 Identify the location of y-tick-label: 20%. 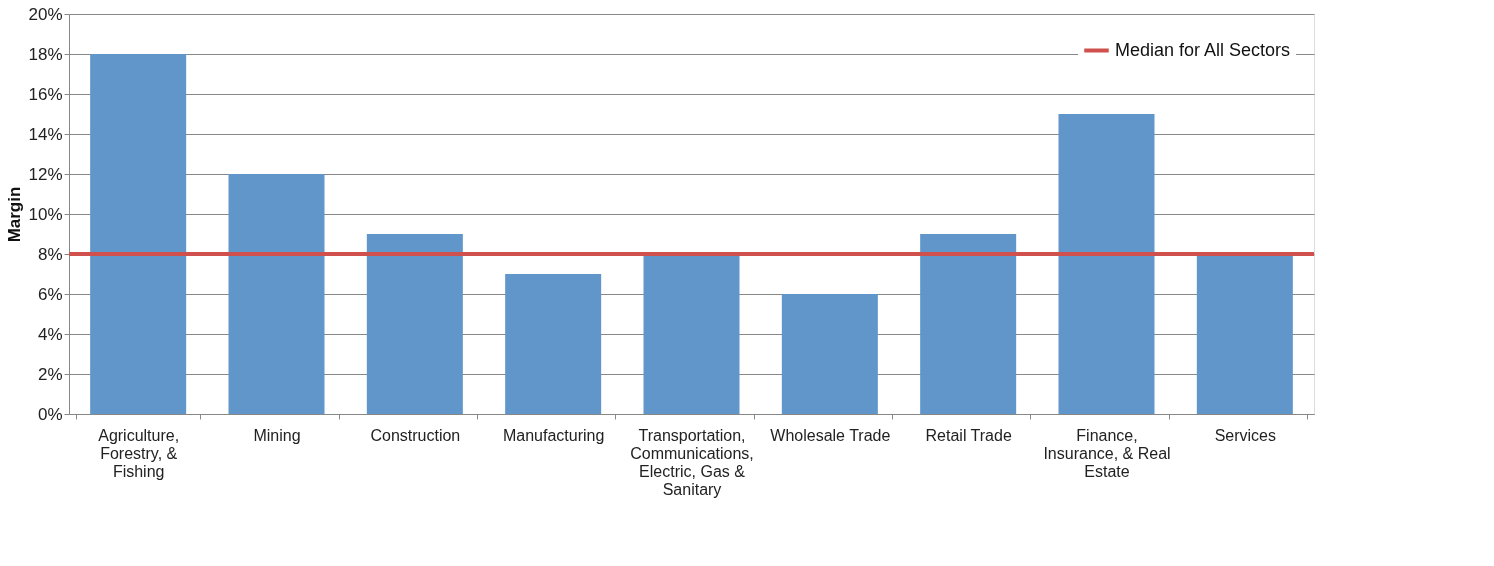
(45, 14).